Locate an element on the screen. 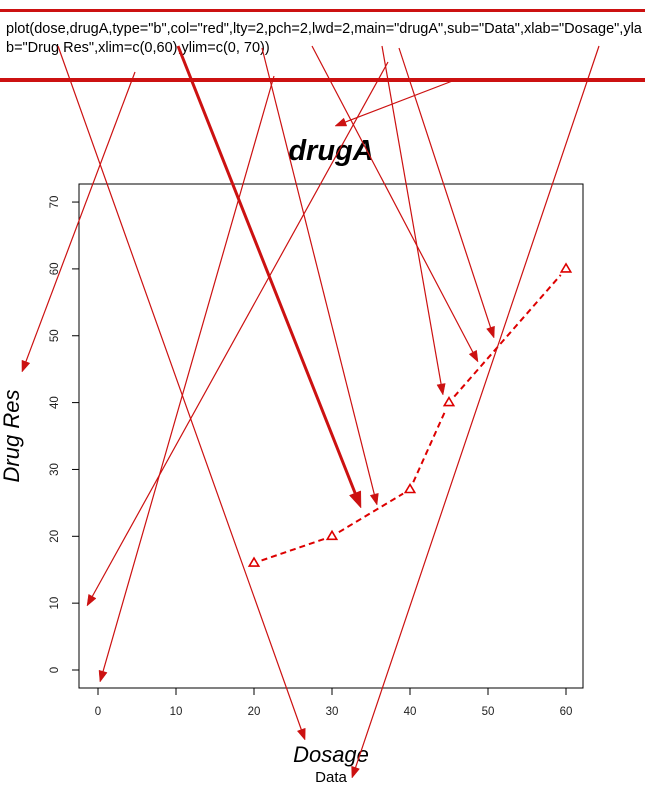  y-tick-label: 30 is located at coordinates (55, 469).